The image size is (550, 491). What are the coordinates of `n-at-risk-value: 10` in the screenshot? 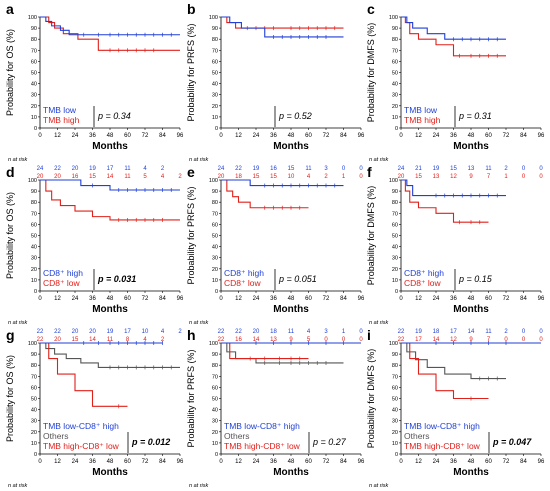 It's located at (145, 332).